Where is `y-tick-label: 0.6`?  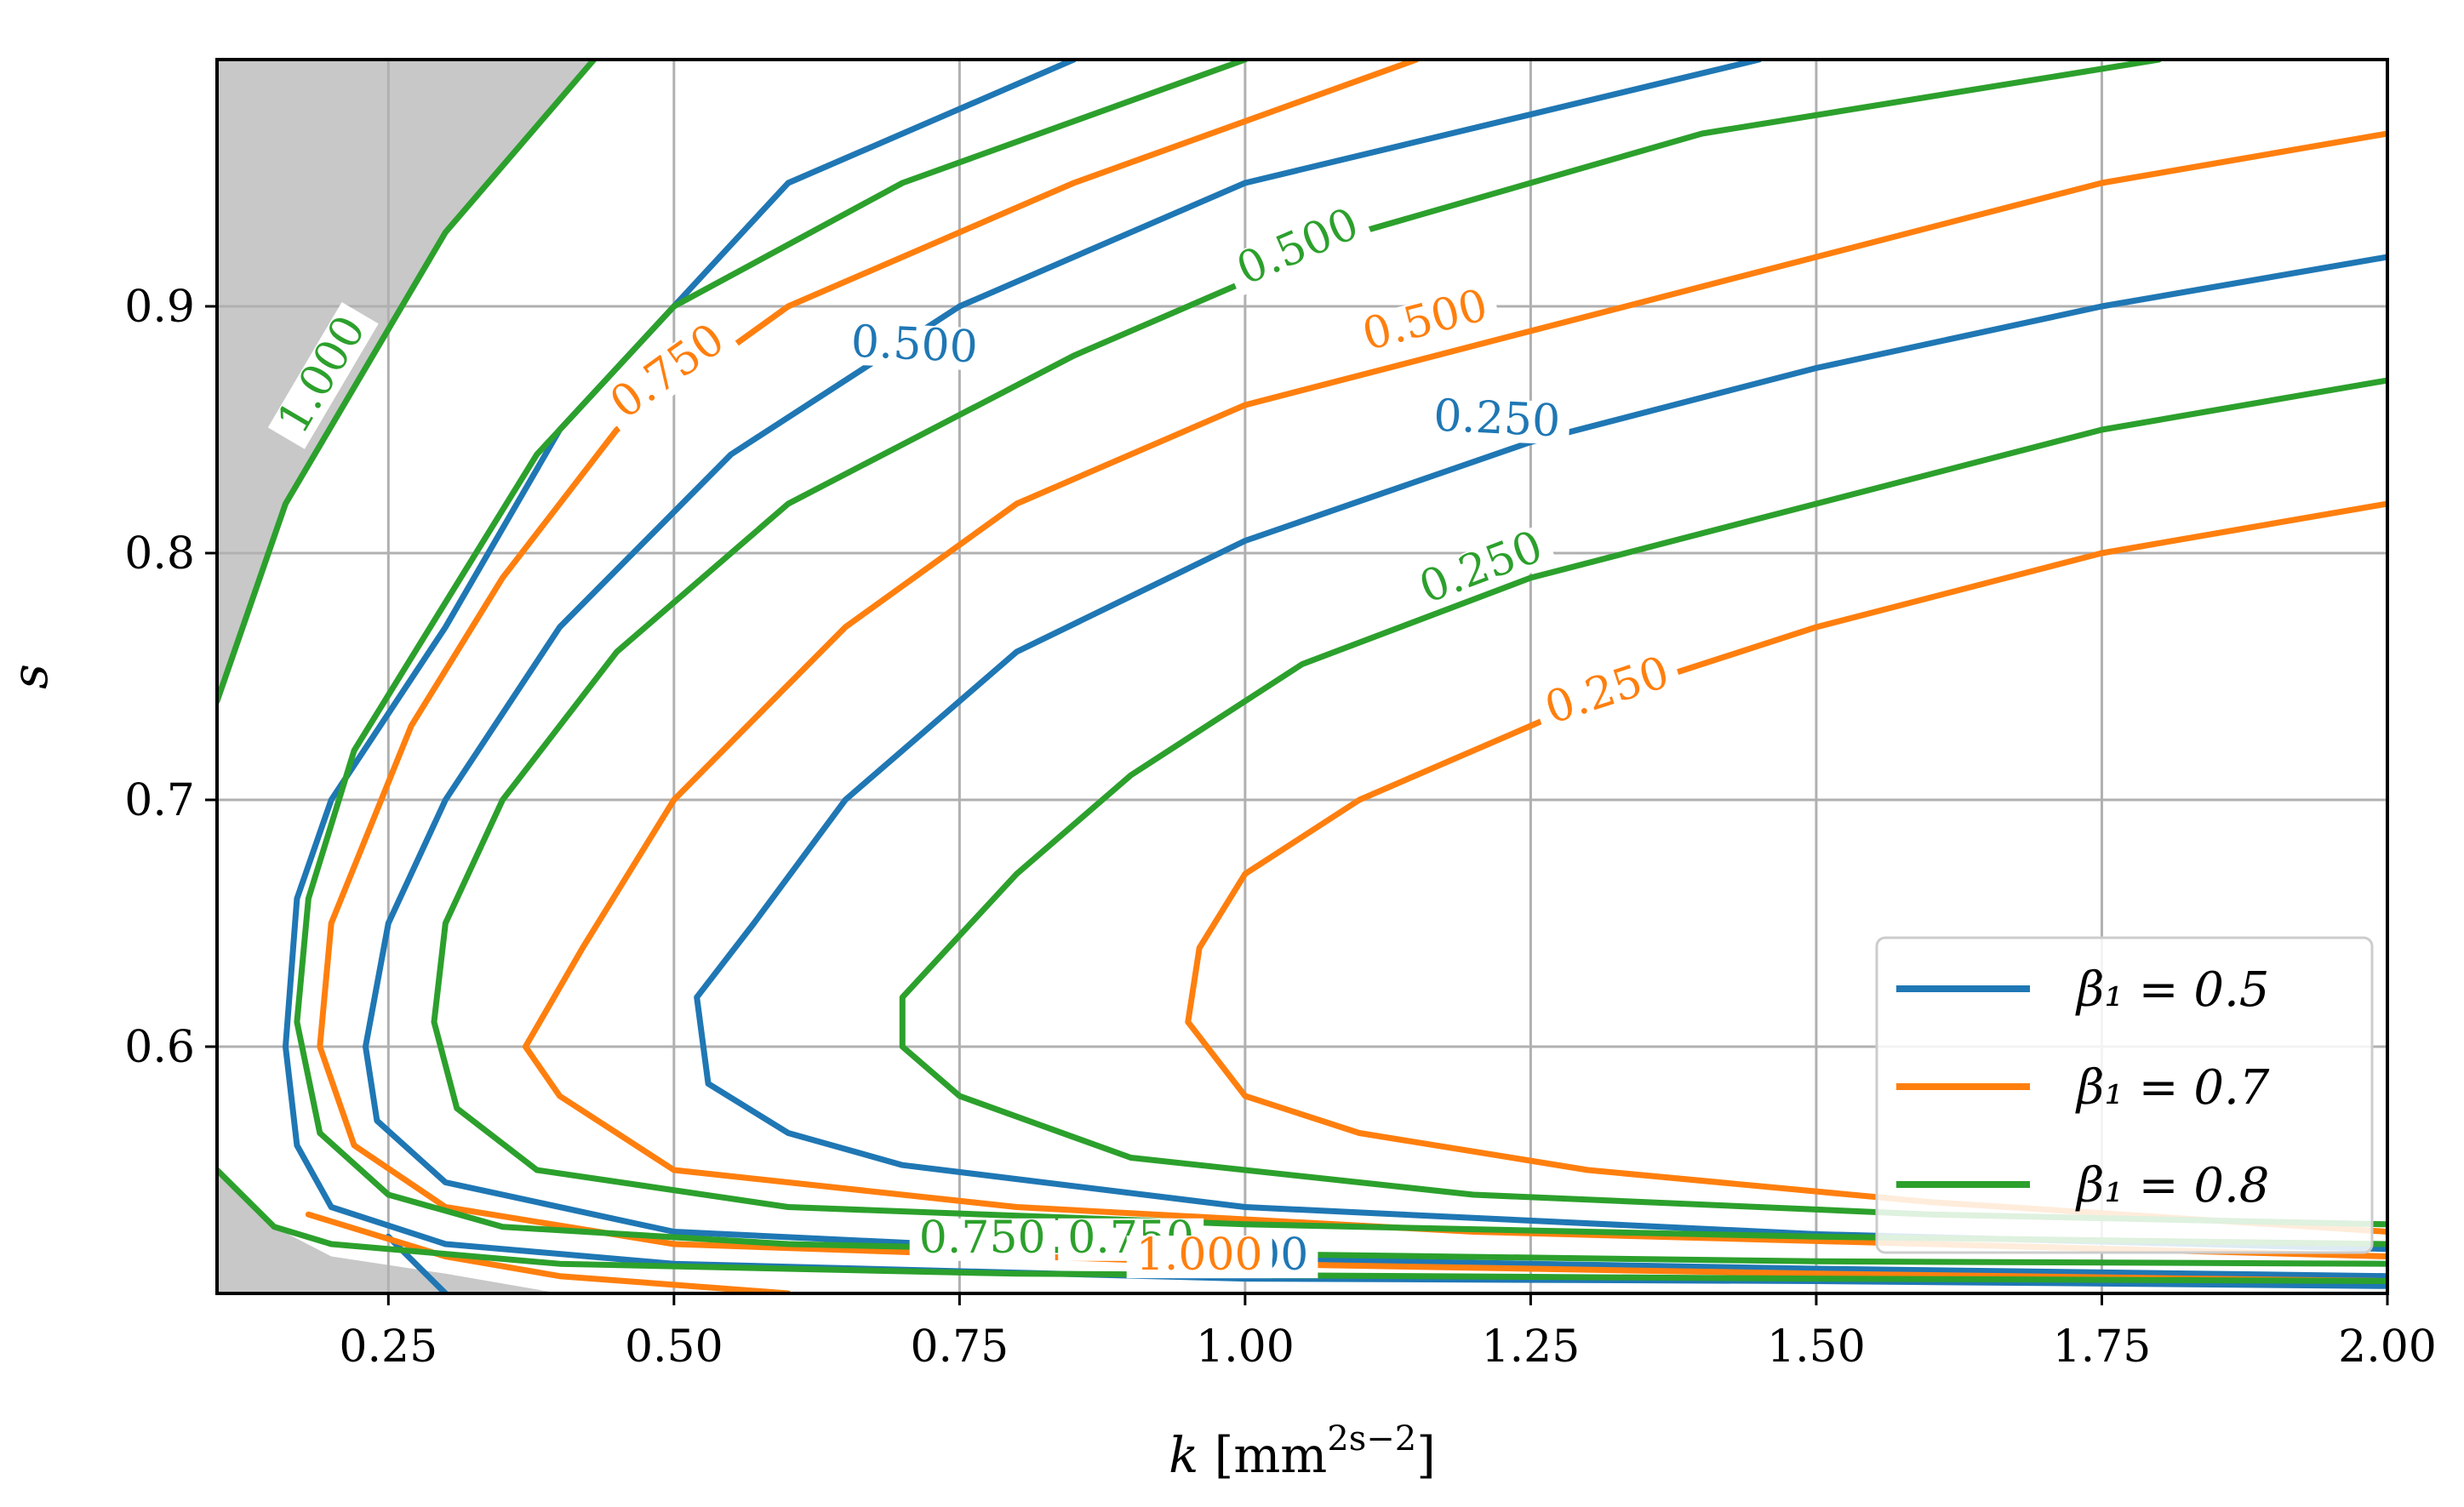
y-tick-label: 0.6 is located at coordinates (159, 1047).